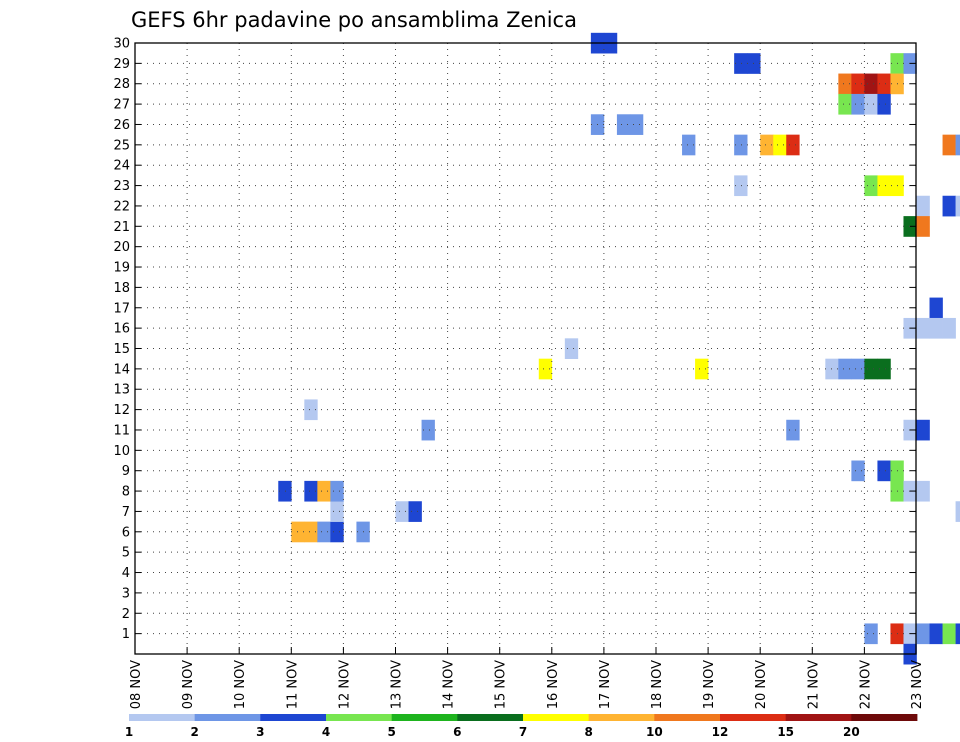 Image resolution: width=960 pixels, height=742 pixels. Describe the element at coordinates (121, 64) in the screenshot. I see `y-tick-label: 29` at that location.